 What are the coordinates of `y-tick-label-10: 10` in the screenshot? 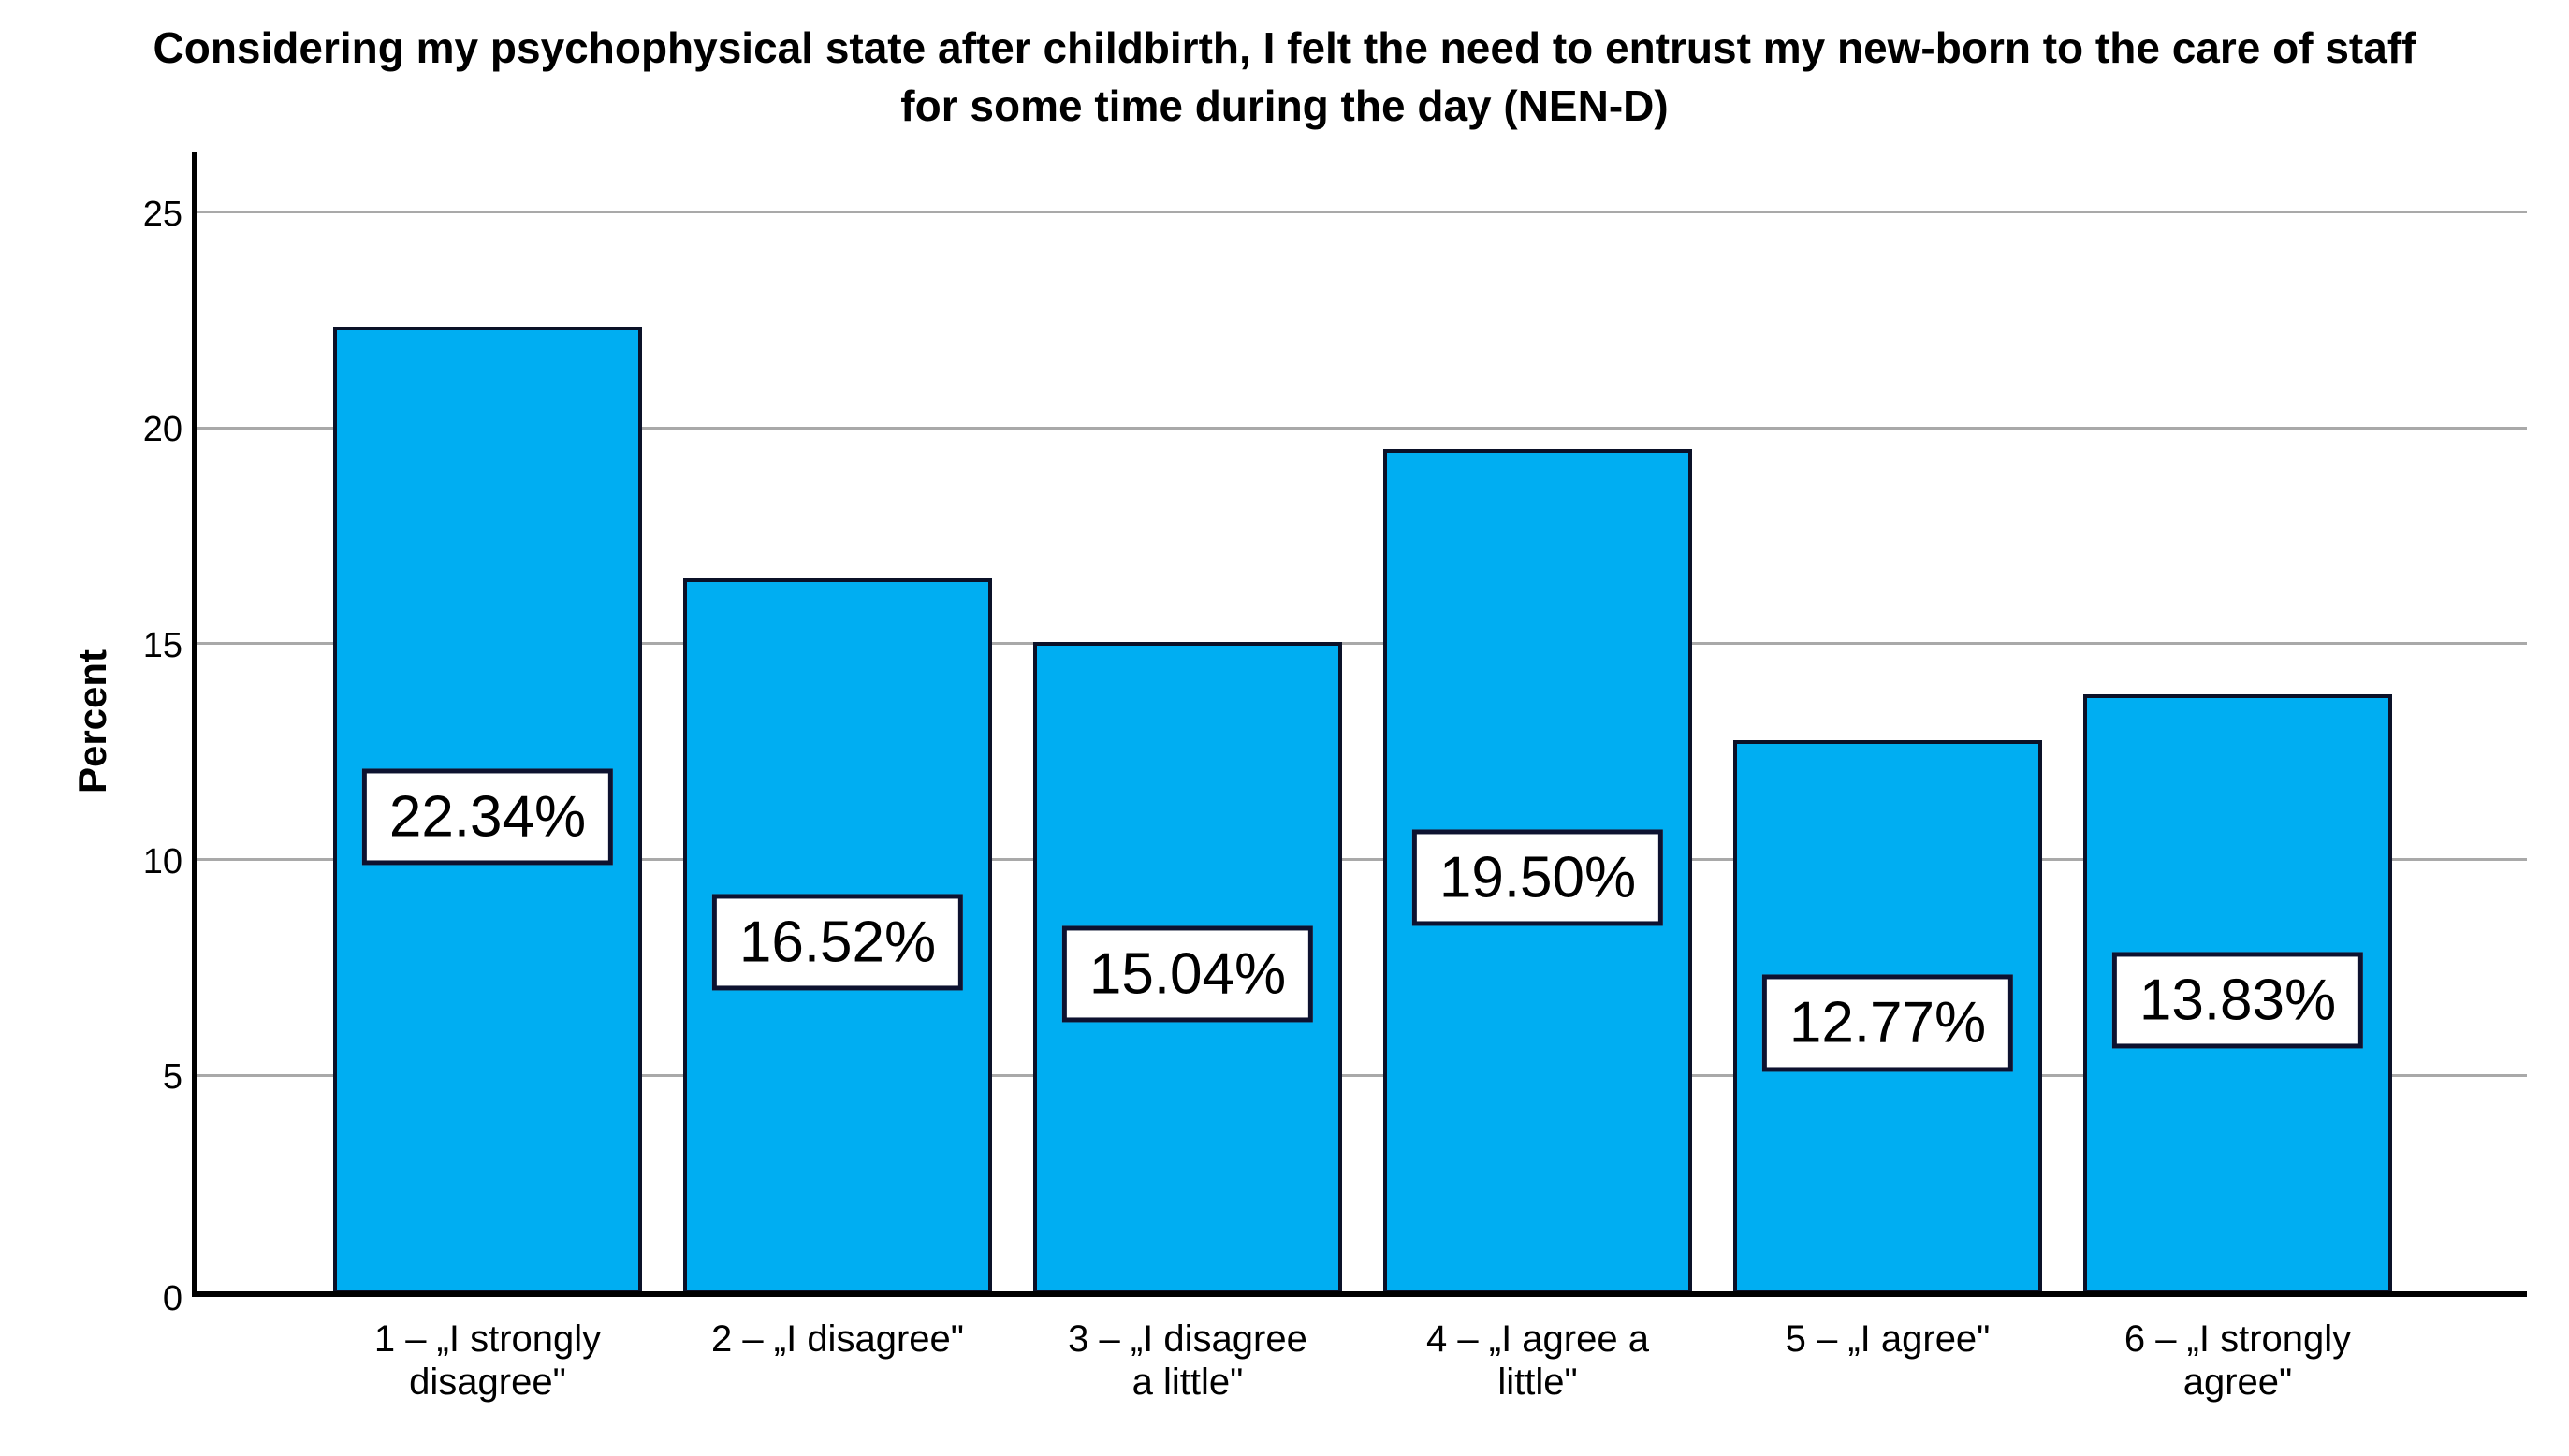 It's located at (162, 861).